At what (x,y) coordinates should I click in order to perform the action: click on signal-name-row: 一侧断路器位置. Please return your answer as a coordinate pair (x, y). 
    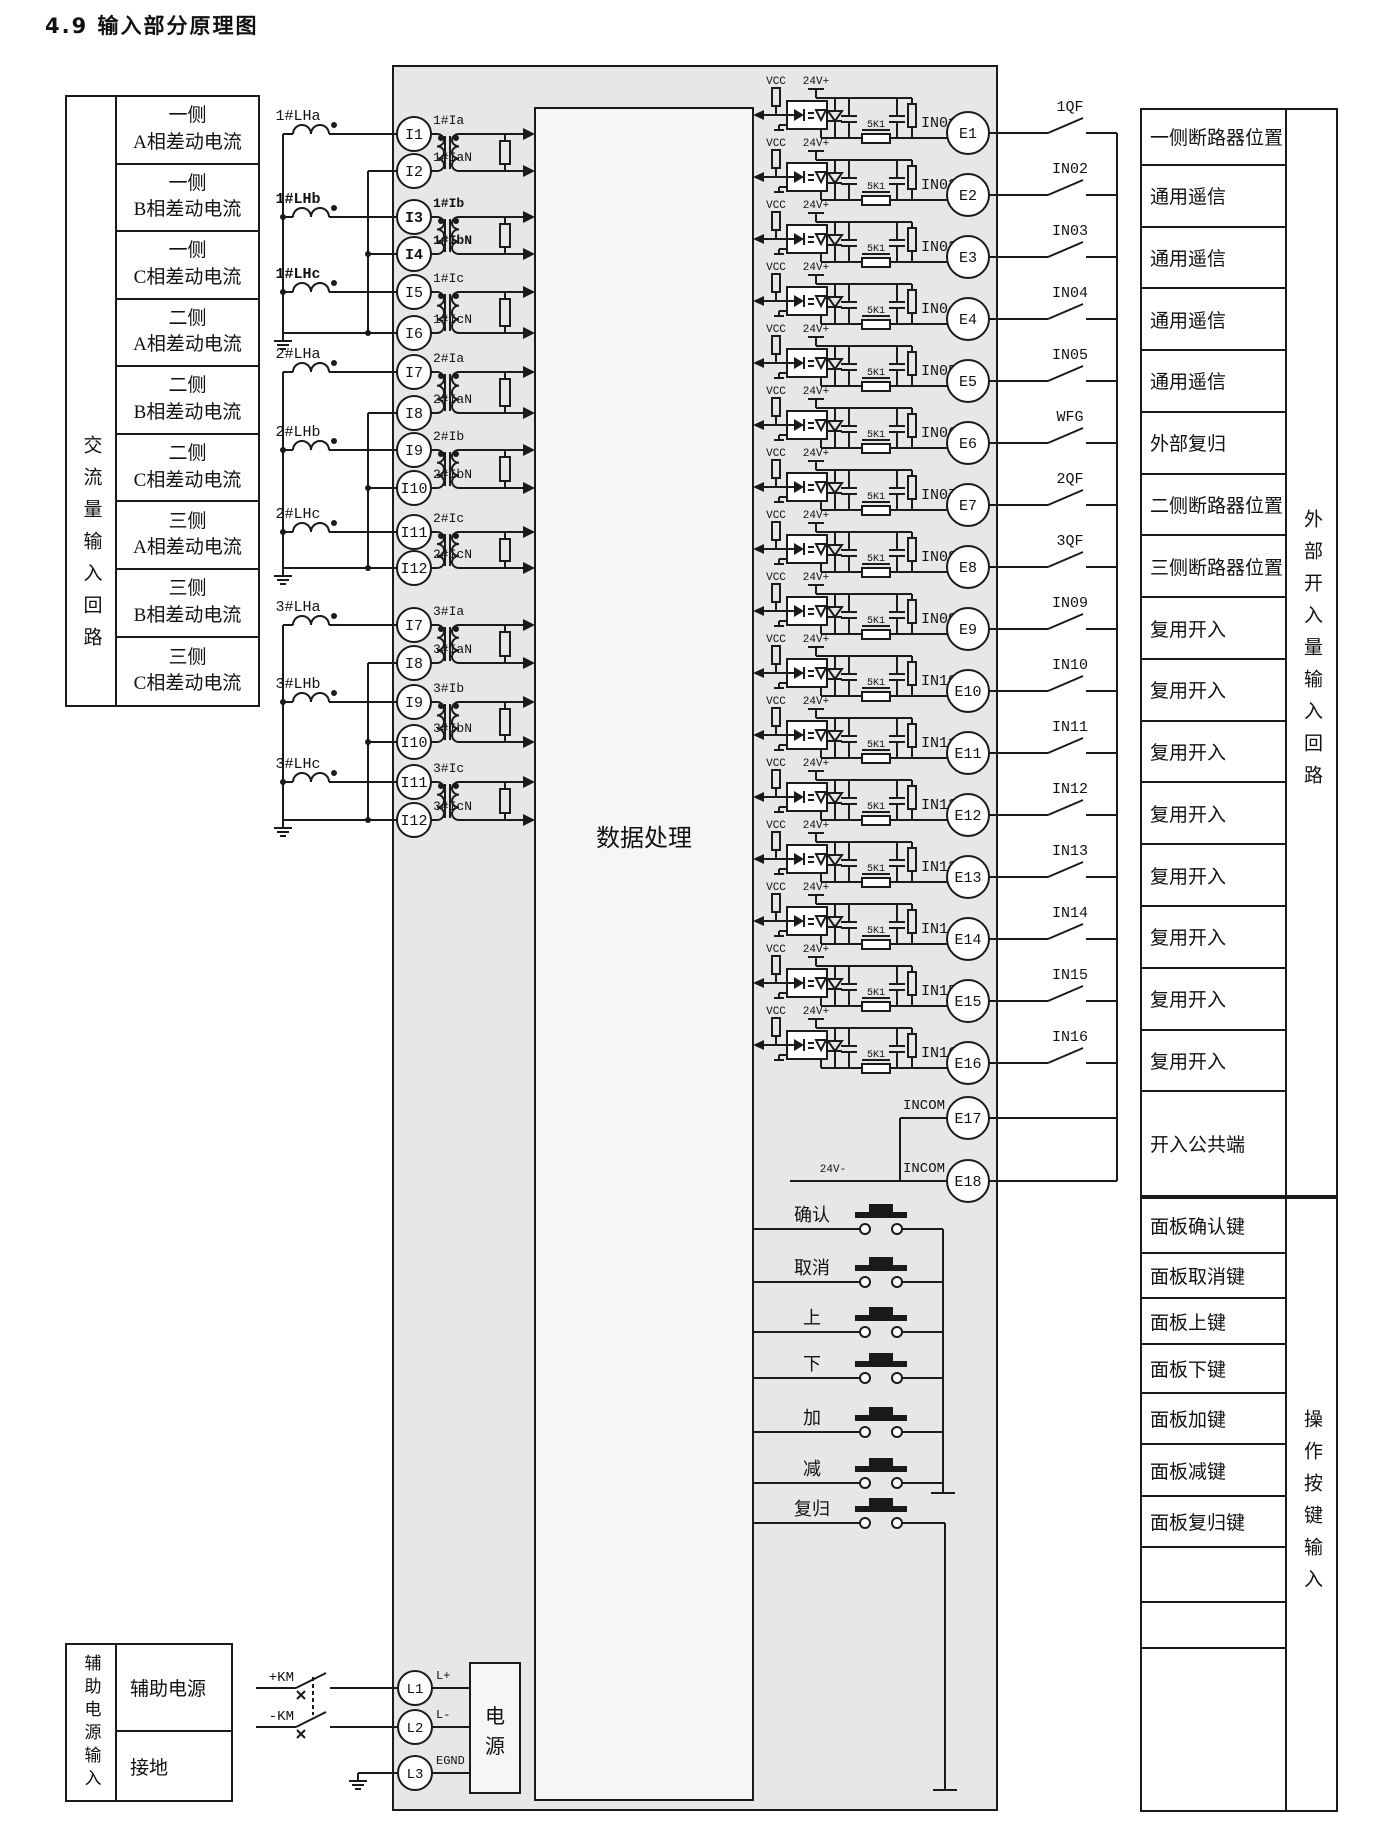
    Looking at the image, I should click on (1213, 138).